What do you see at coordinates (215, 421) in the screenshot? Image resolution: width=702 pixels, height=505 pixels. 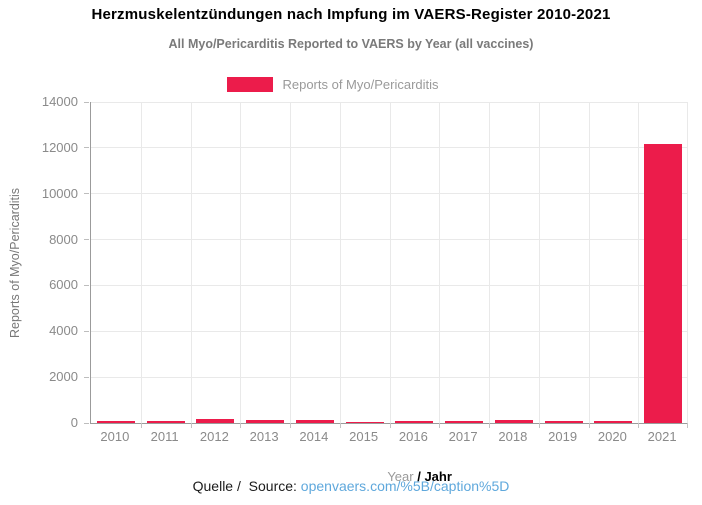 I see `bar-2012` at bounding box center [215, 421].